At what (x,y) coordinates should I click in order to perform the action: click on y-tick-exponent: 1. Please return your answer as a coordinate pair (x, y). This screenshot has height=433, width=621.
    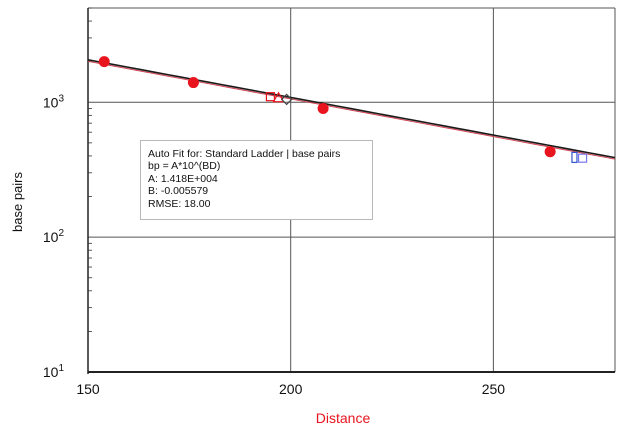
    Looking at the image, I should click on (61, 368).